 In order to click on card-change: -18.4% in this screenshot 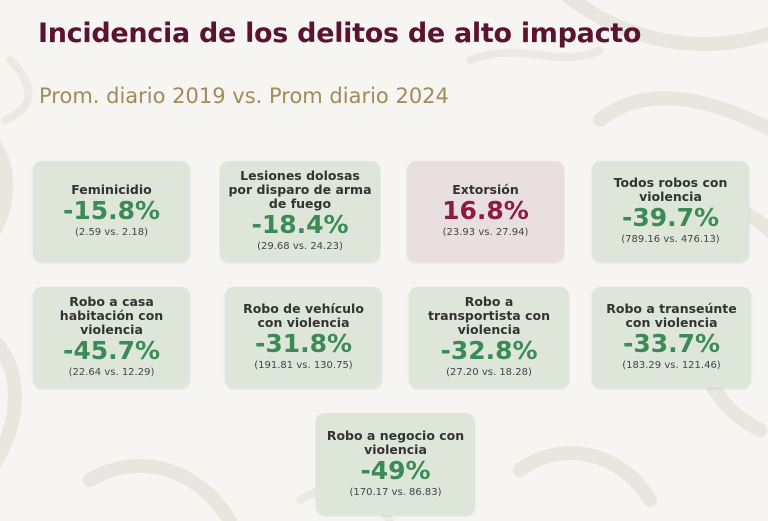, I will do `click(300, 224)`.